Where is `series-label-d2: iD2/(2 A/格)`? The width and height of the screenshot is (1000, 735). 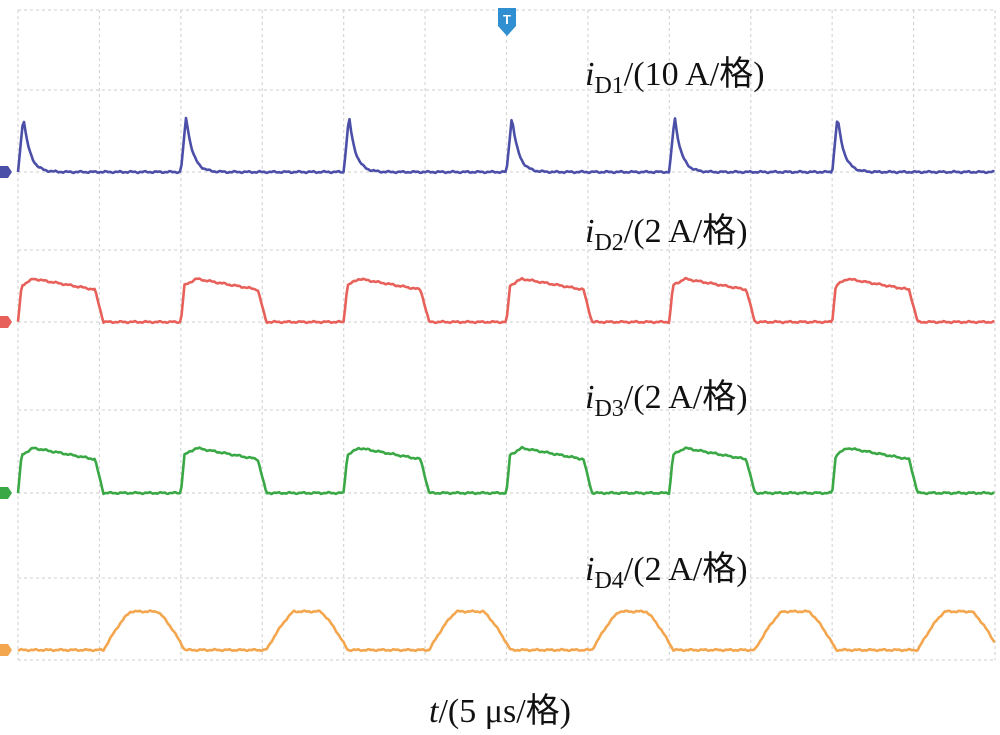 series-label-d2: iD2/(2 A/格) is located at coordinates (666, 234).